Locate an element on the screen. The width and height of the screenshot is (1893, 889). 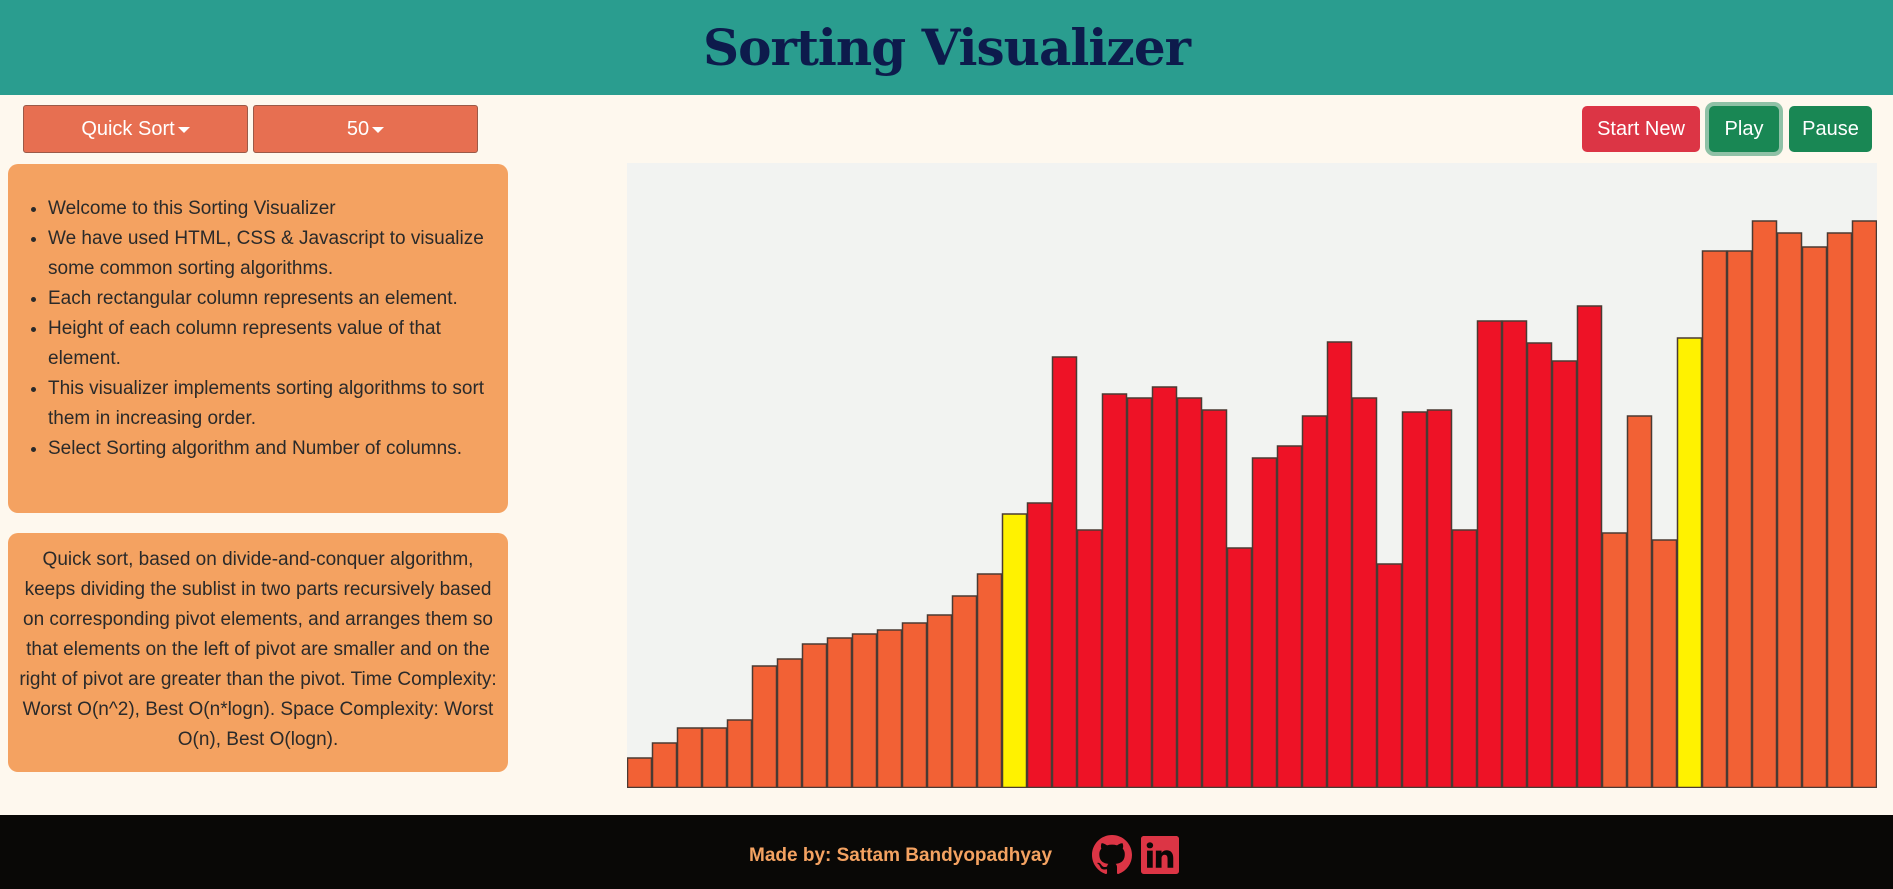
header: Sorting Visualizer is located at coordinates (946, 47).